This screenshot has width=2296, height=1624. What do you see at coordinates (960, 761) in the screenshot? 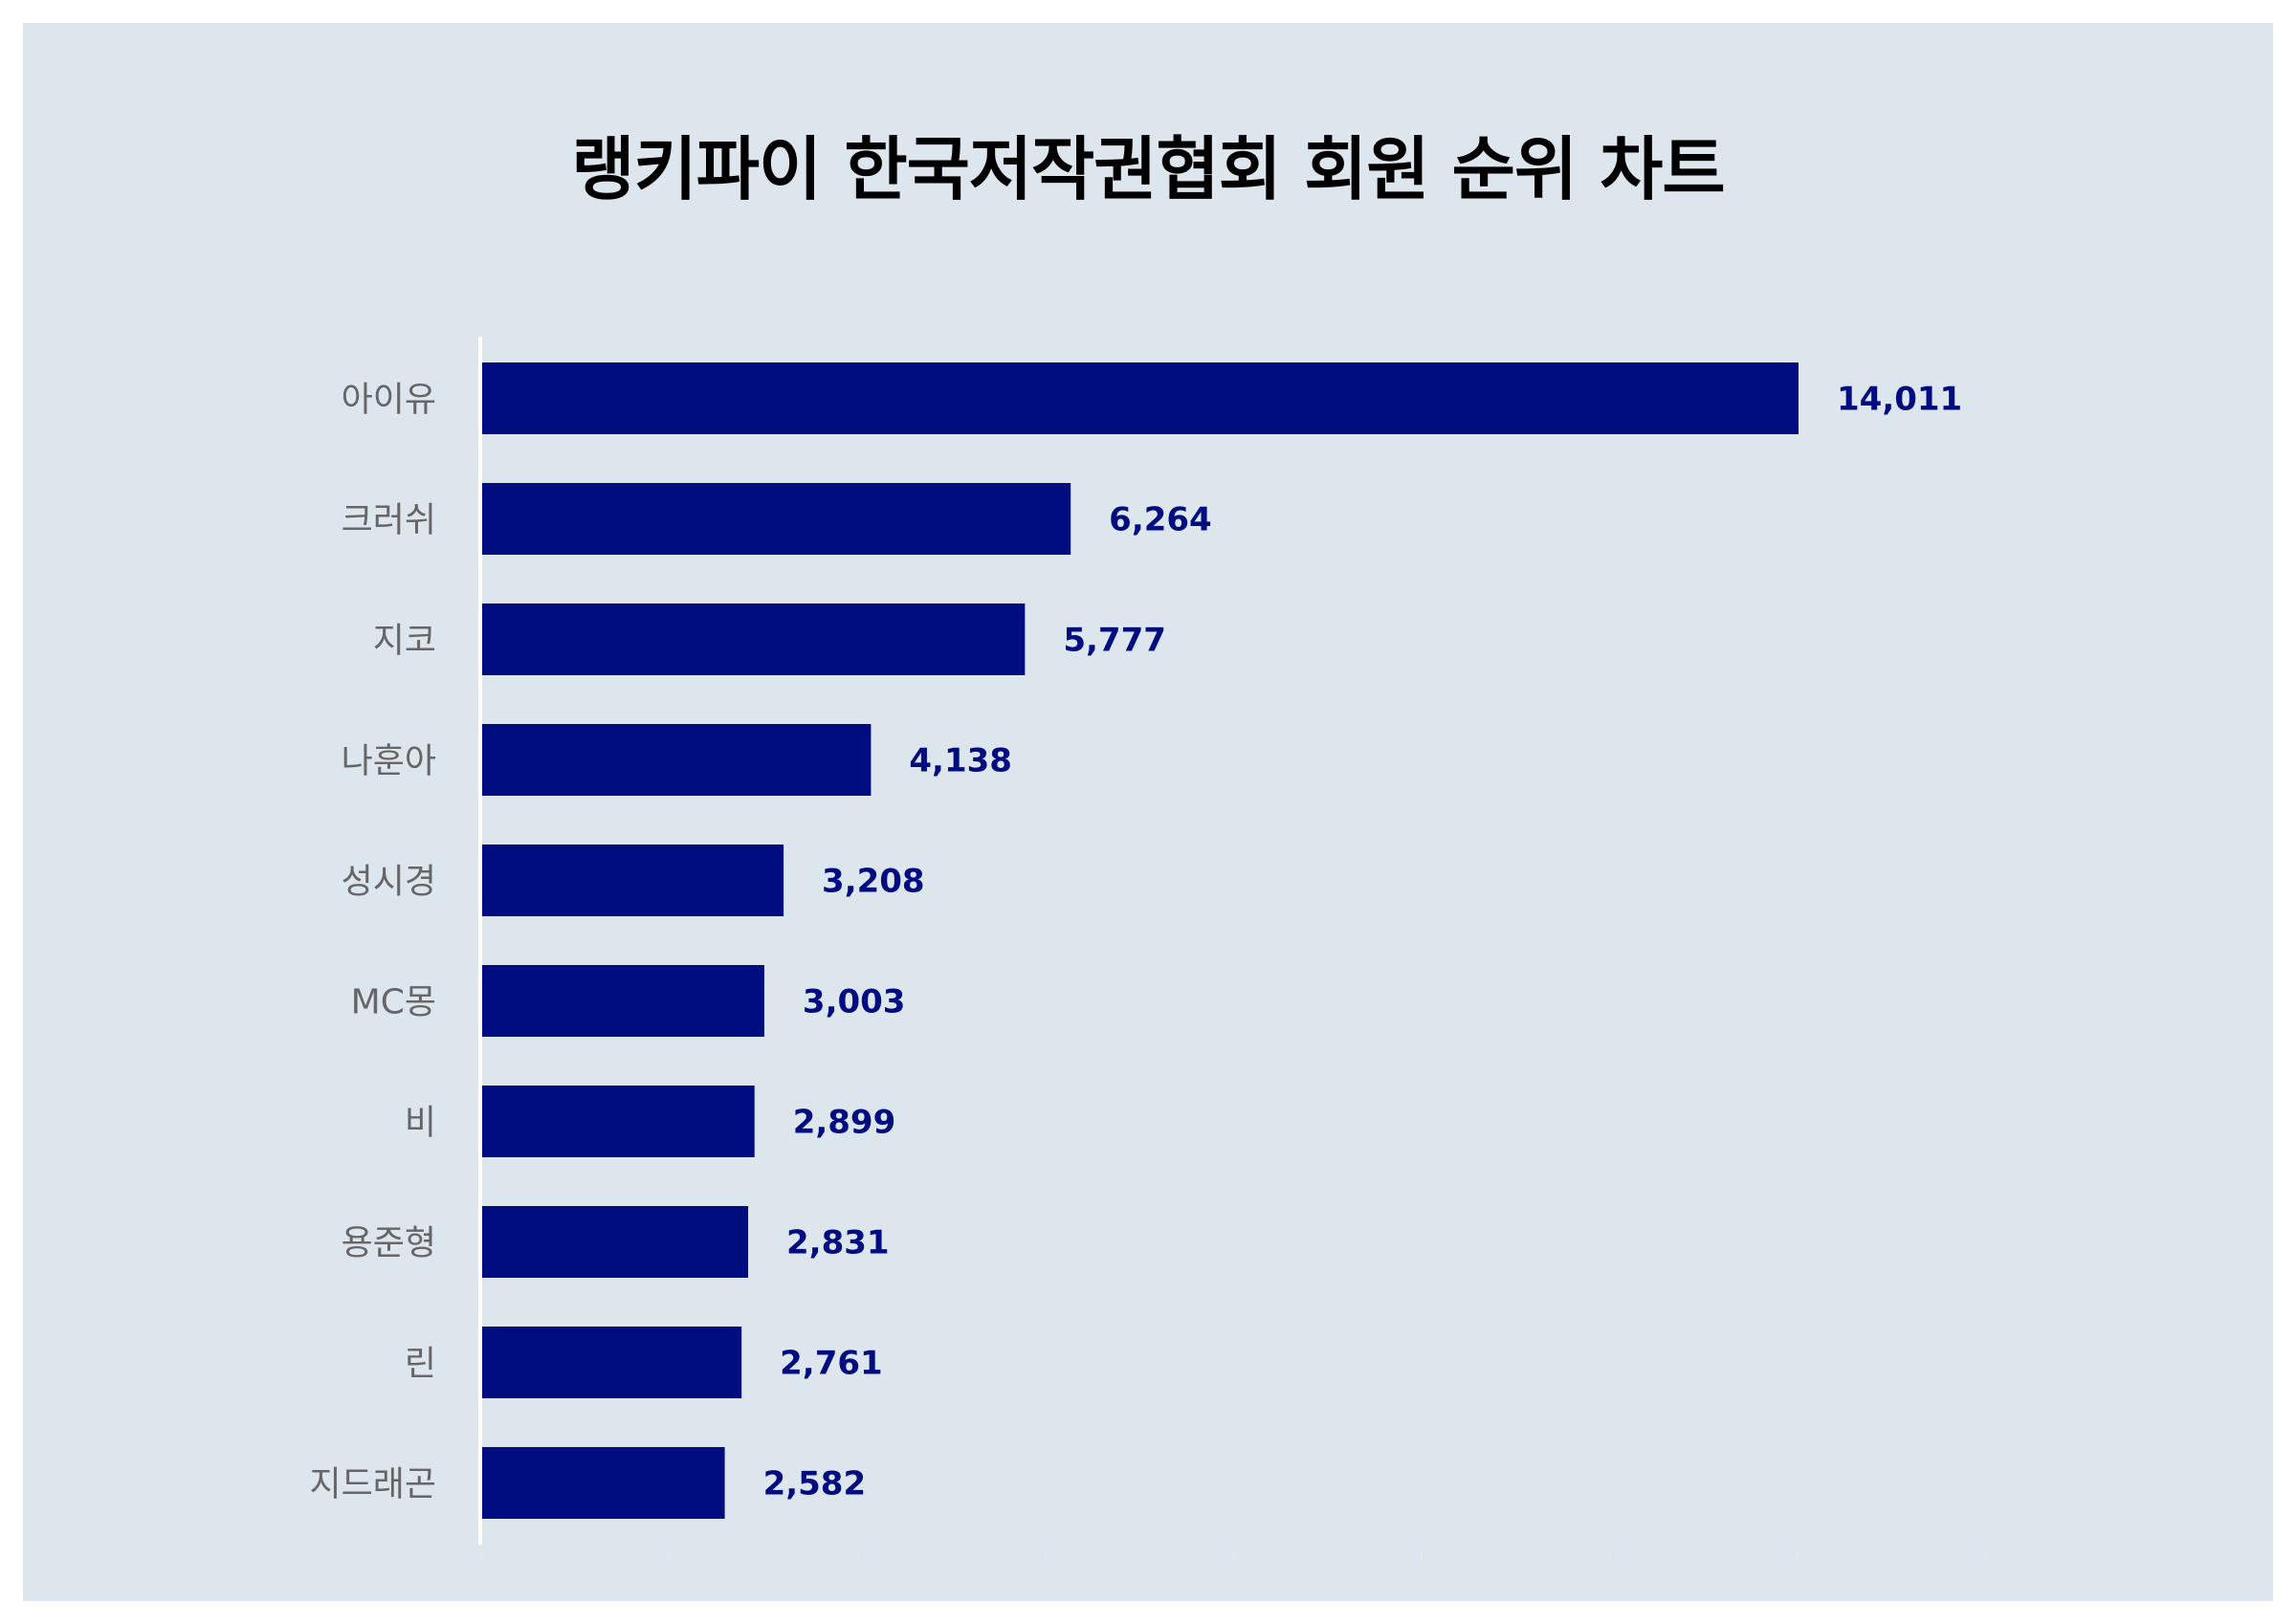
I see `value-label: 4,138` at bounding box center [960, 761].